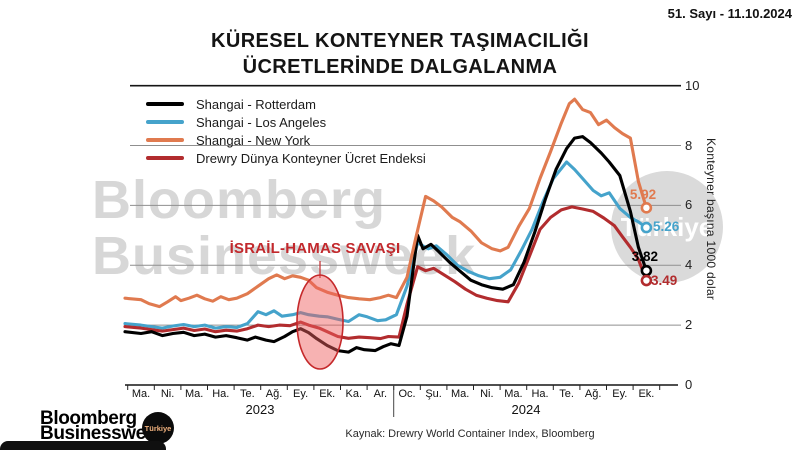  What do you see at coordinates (689, 205) in the screenshot?
I see `y-tick-label-6: 6` at bounding box center [689, 205].